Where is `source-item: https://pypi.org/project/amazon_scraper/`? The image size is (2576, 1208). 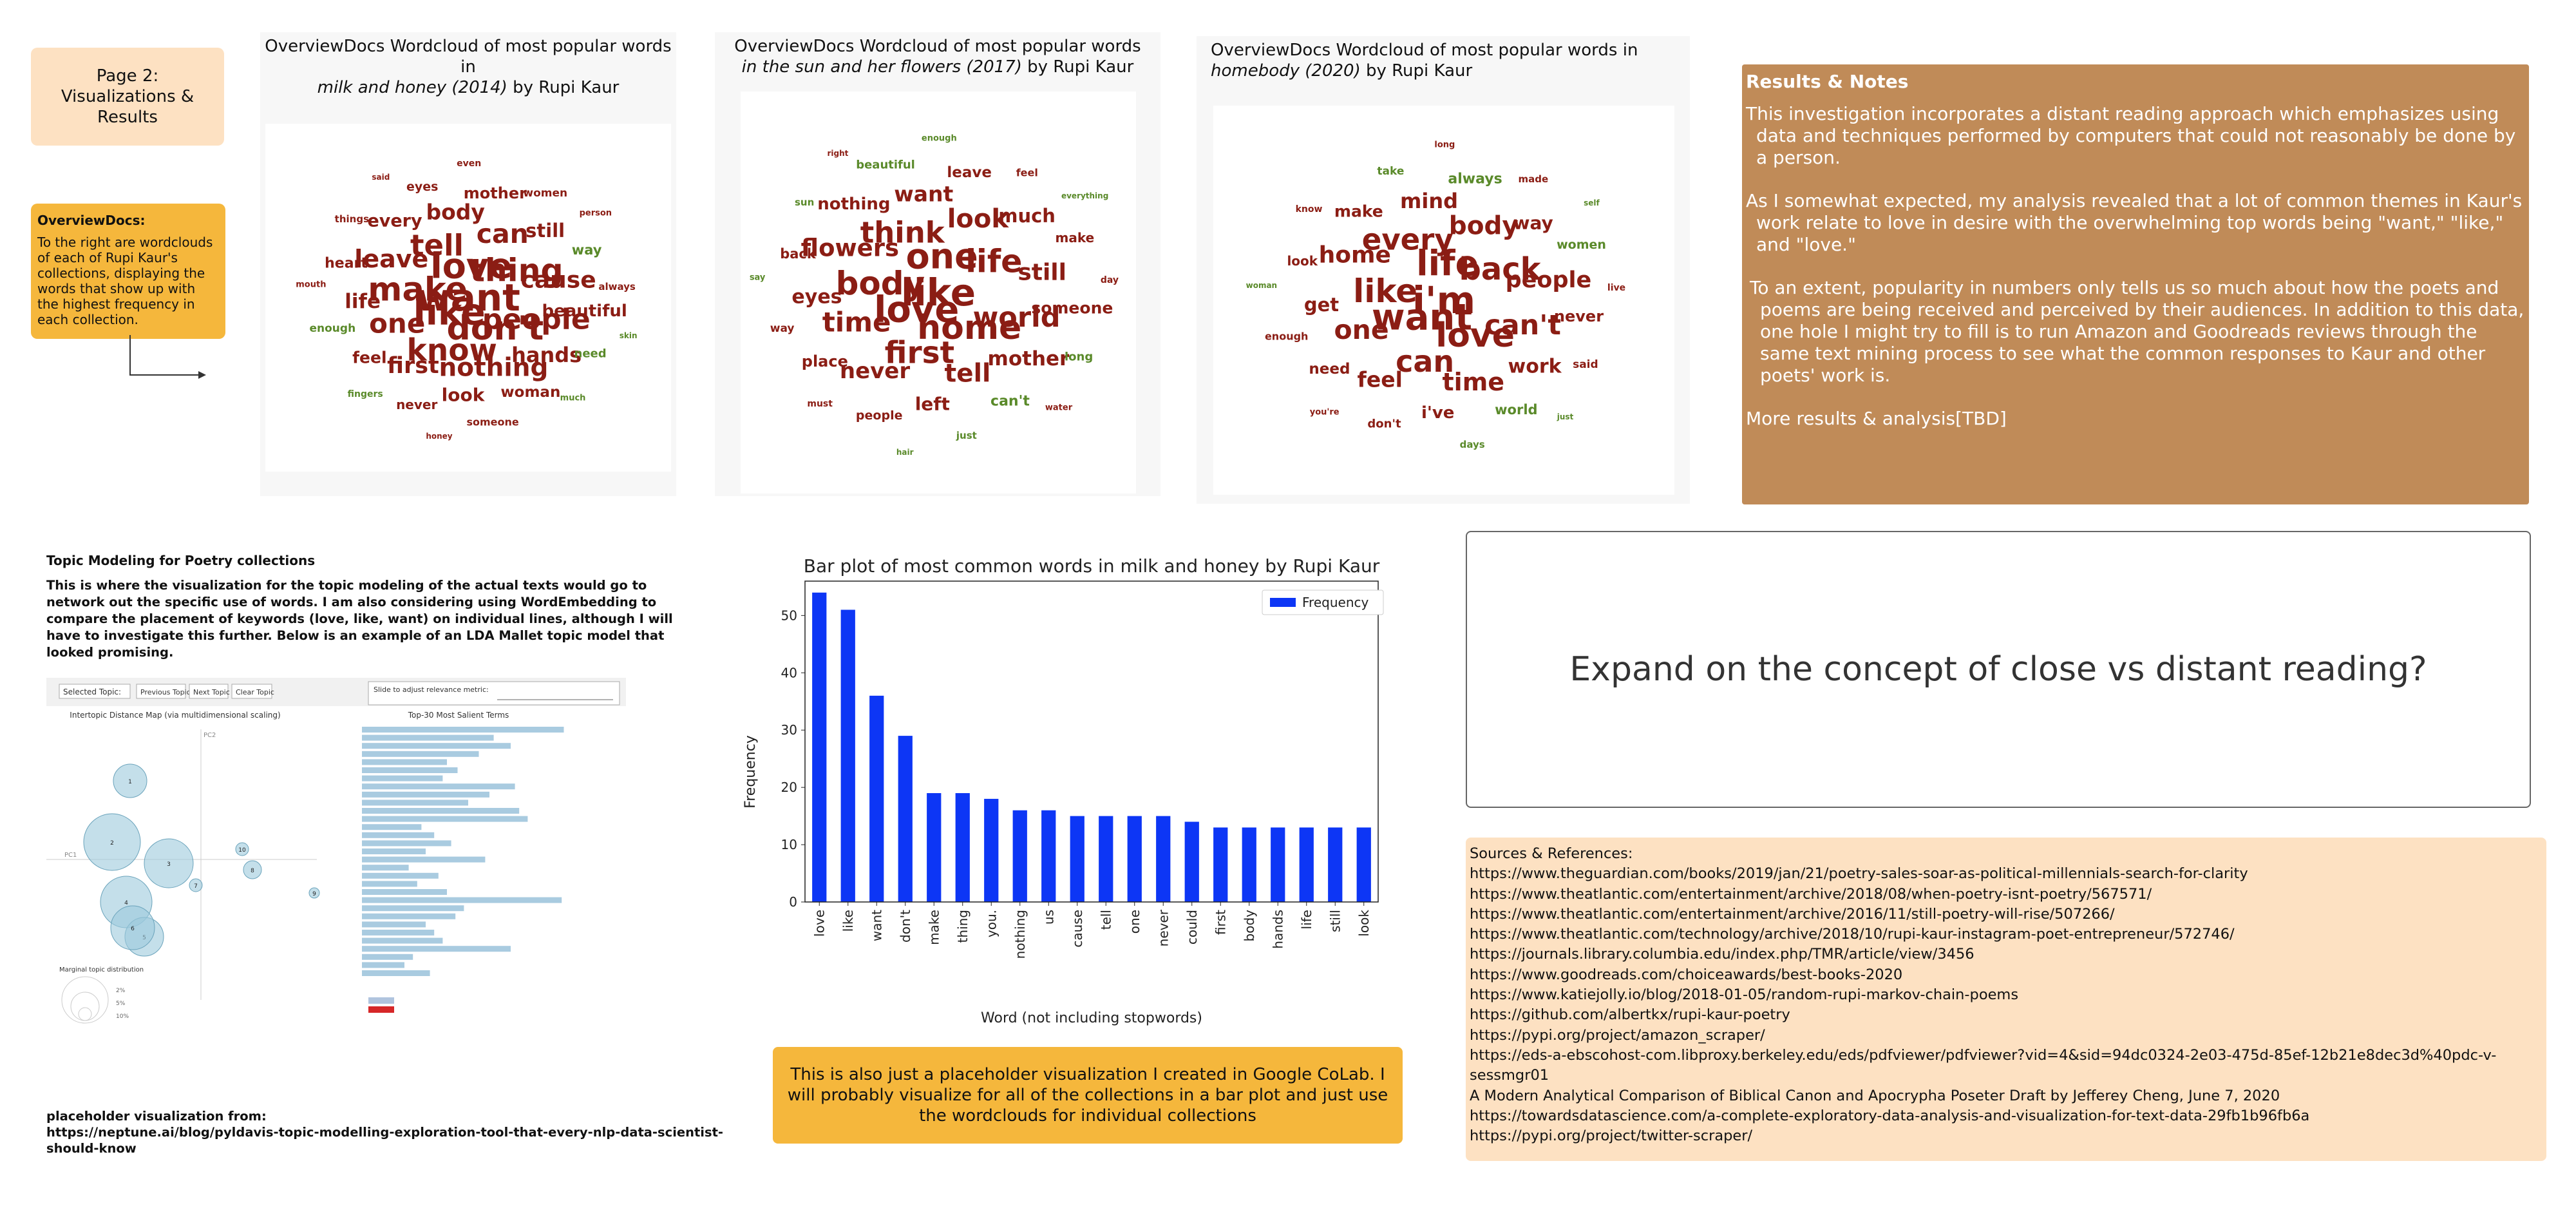 source-item: https://pypi.org/project/amazon_scraper/ is located at coordinates (1618, 1035).